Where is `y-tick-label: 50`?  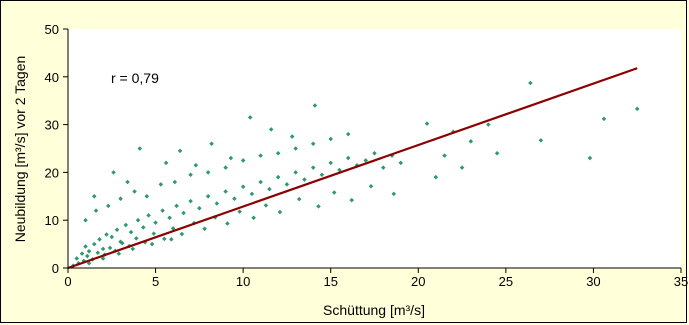 y-tick-label: 50 is located at coordinates (52, 29).